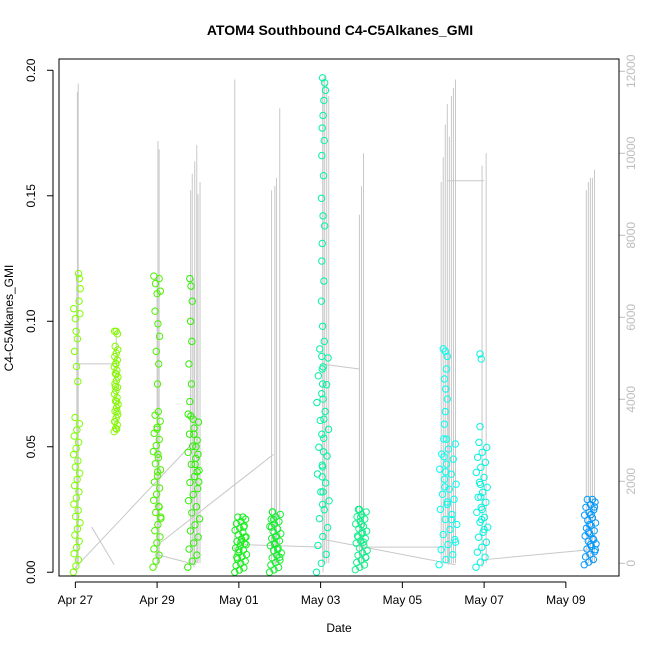 Image resolution: width=650 pixels, height=650 pixels. I want to click on y-tick-label: 0.00, so click(31, 572).